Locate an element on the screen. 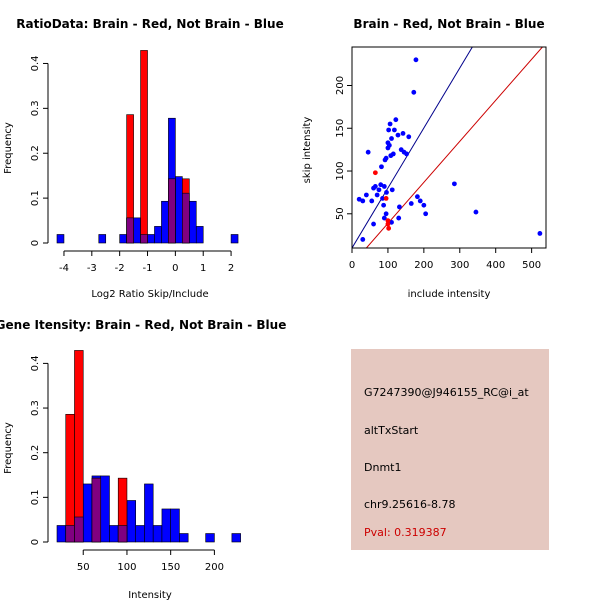  gene-intensity-y-tick-label: 0 is located at coordinates (35, 542).